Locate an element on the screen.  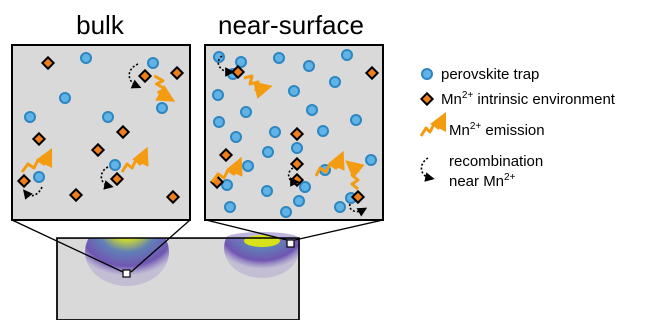
bulk-emission-arrows is located at coordinates (98, 123).